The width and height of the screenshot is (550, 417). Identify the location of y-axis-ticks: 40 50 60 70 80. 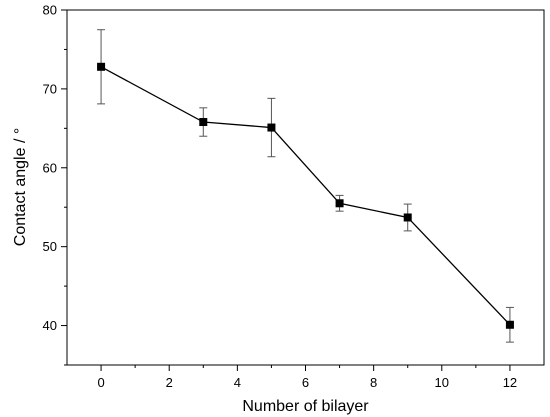
(55, 184).